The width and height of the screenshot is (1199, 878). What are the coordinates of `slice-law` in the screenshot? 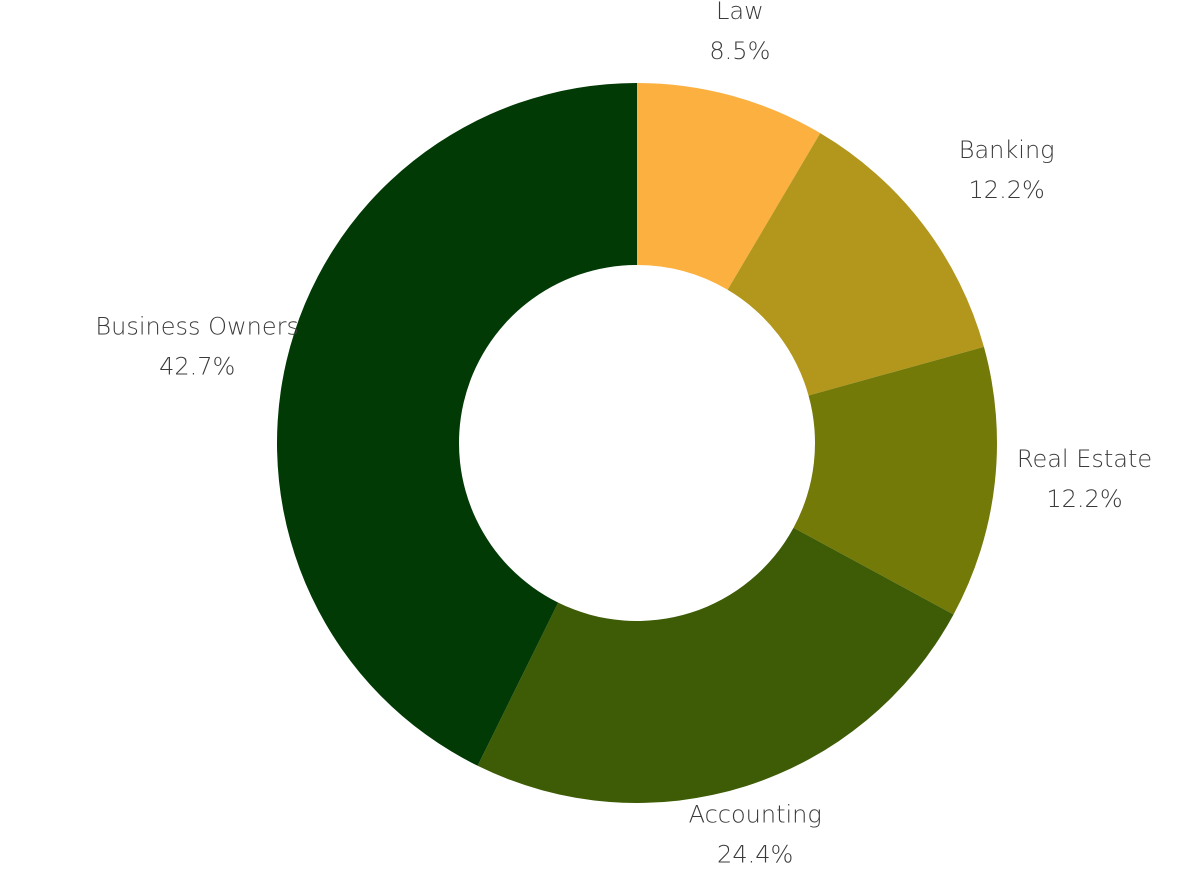 It's located at (729, 186).